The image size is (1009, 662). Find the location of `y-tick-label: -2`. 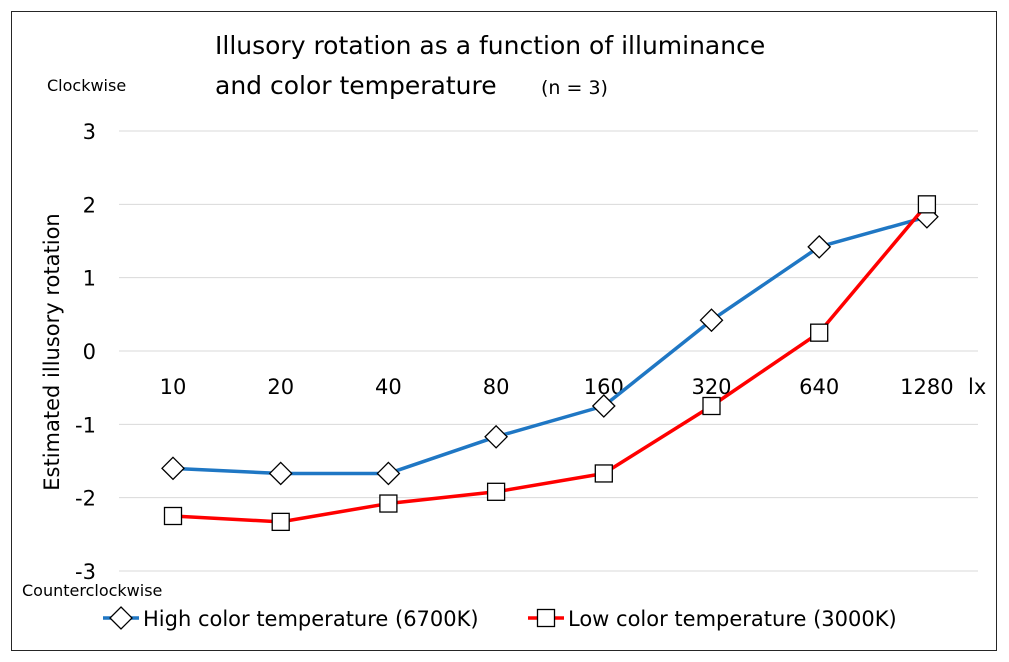

y-tick-label: -2 is located at coordinates (85, 499).